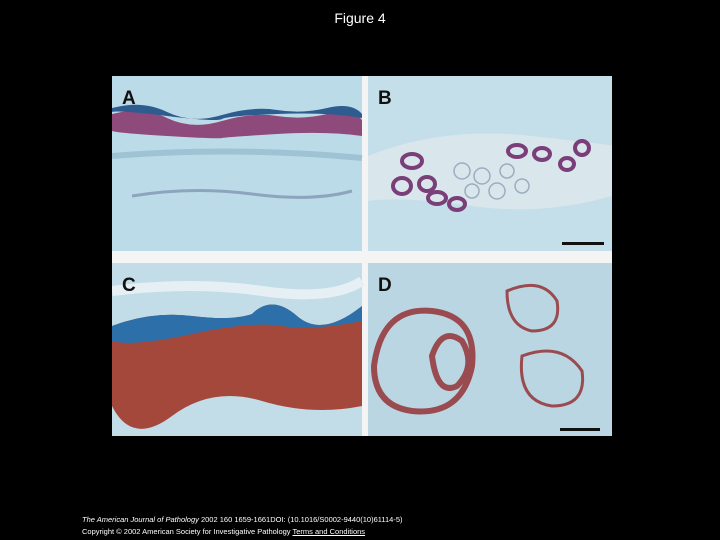 This screenshot has height=540, width=720. What do you see at coordinates (385, 98) in the screenshot?
I see `panel-label: B` at bounding box center [385, 98].